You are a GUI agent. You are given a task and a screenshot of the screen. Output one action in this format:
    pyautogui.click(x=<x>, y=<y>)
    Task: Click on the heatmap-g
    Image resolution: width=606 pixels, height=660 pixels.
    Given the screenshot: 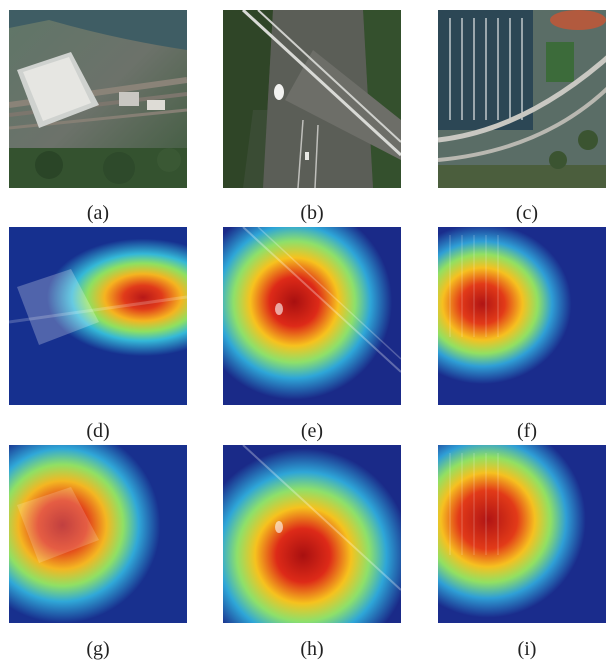 What is the action you would take?
    pyautogui.click(x=98, y=534)
    